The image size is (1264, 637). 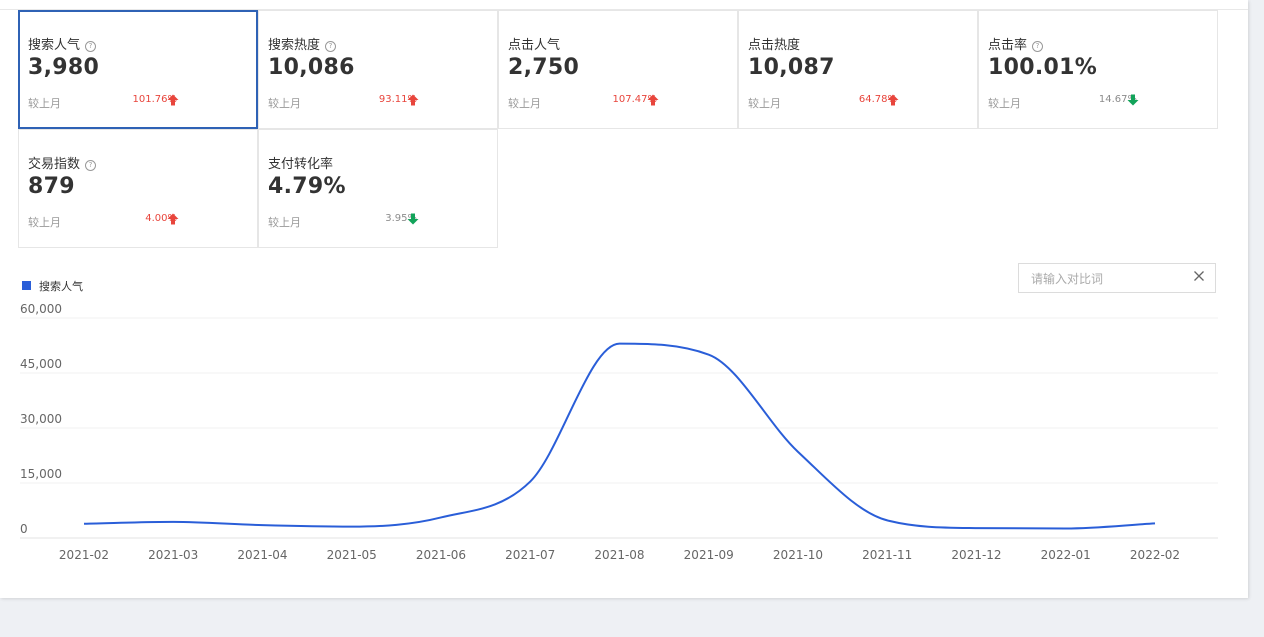 I want to click on x-tick-label: 2021-03, so click(x=173, y=555).